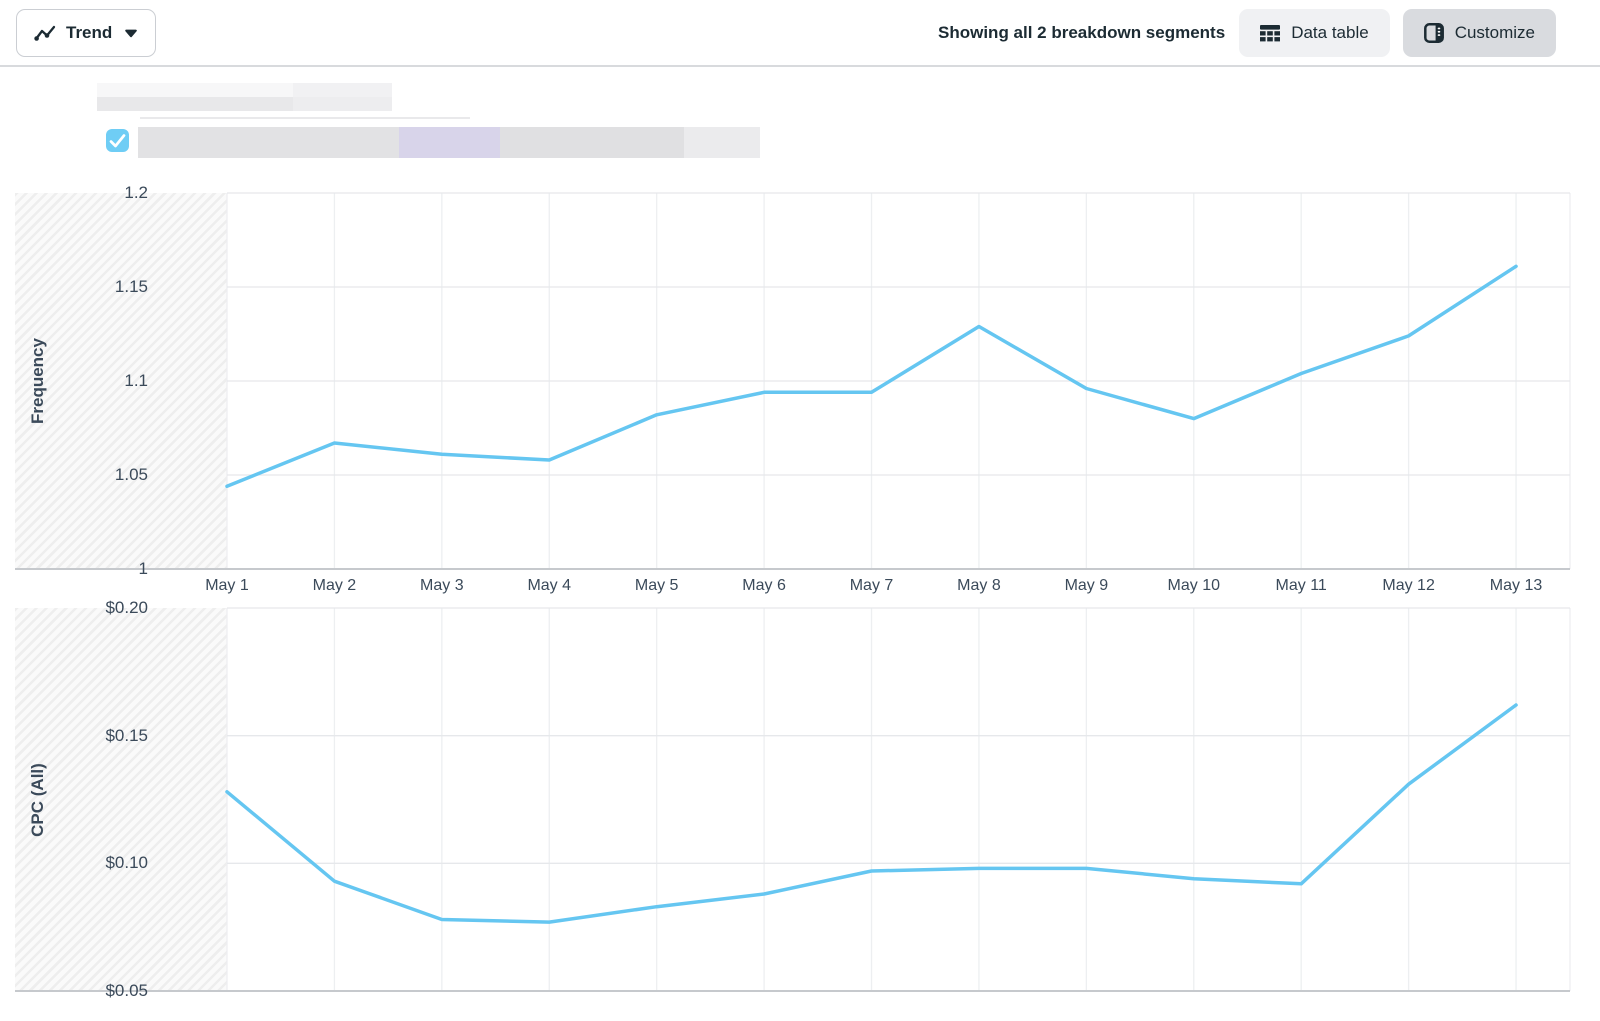 Image resolution: width=1600 pixels, height=1021 pixels. What do you see at coordinates (121, 799) in the screenshot?
I see `cpc-axis-hatch-band` at bounding box center [121, 799].